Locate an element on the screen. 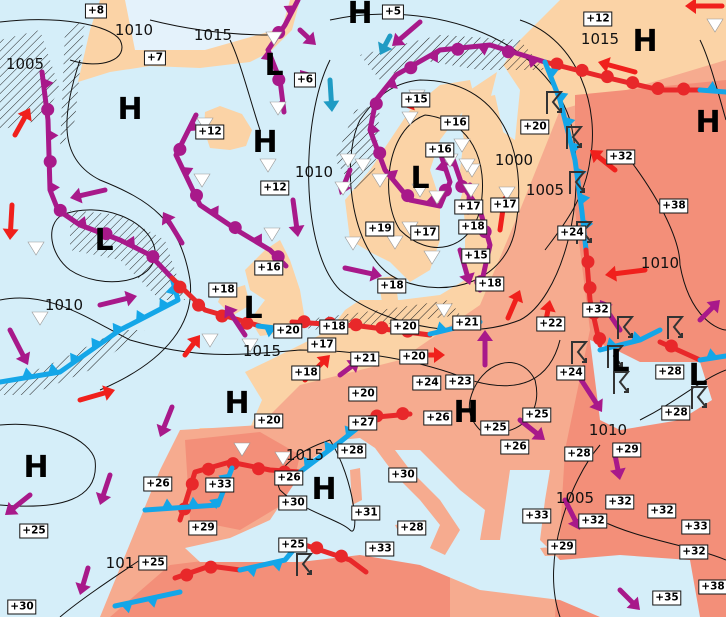 The height and width of the screenshot is (617, 726). occluded-front-line is located at coordinates (107, 175).